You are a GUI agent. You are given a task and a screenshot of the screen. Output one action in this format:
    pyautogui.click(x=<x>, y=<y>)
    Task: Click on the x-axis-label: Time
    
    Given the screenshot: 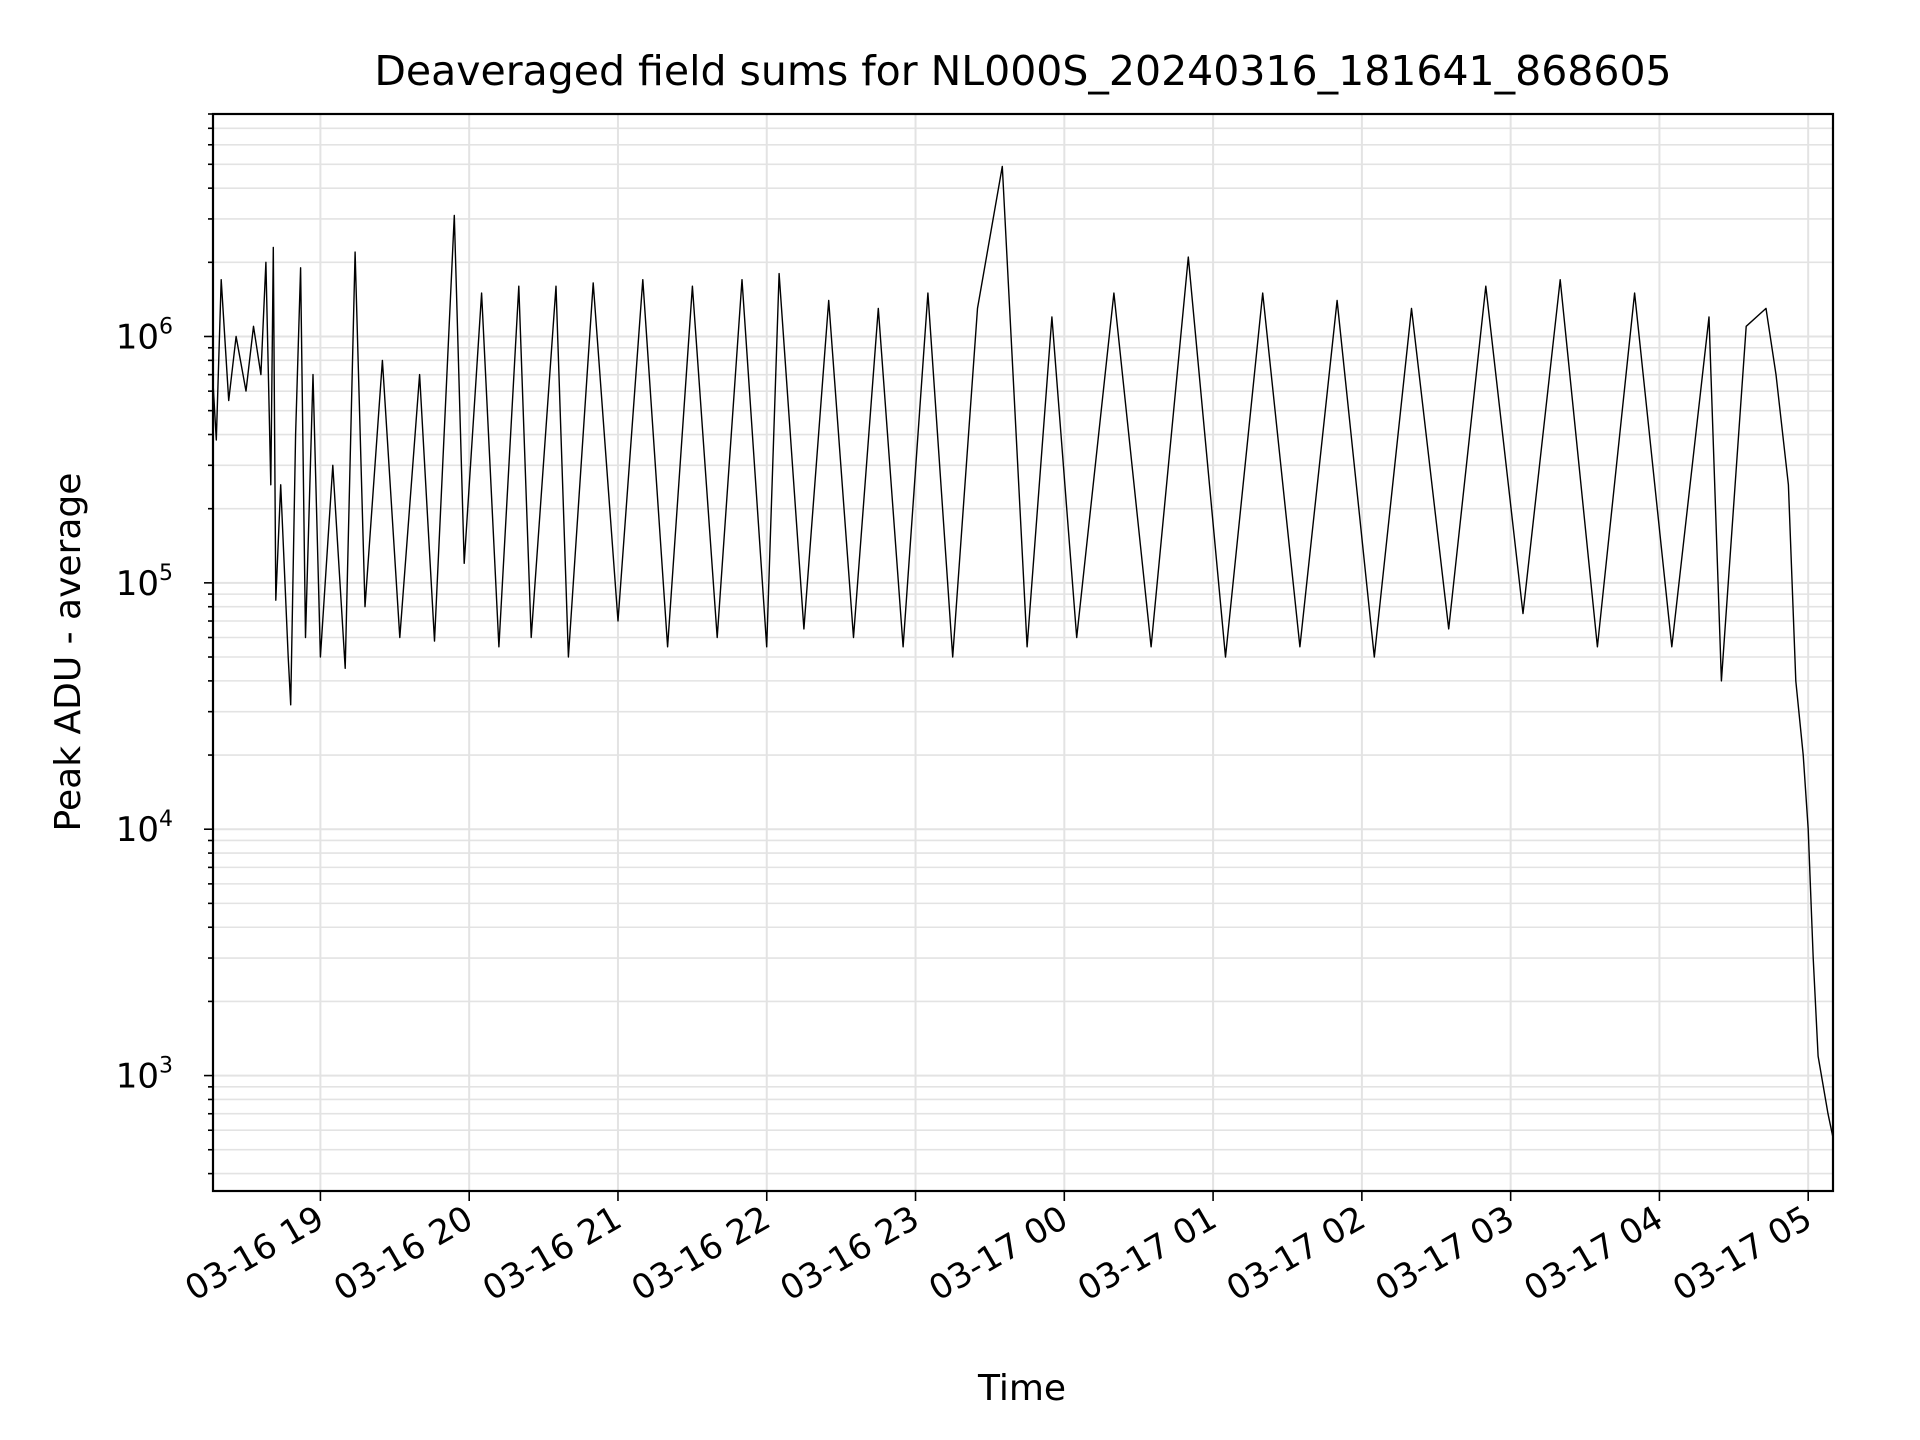 What is the action you would take?
    pyautogui.click(x=1021, y=1388)
    